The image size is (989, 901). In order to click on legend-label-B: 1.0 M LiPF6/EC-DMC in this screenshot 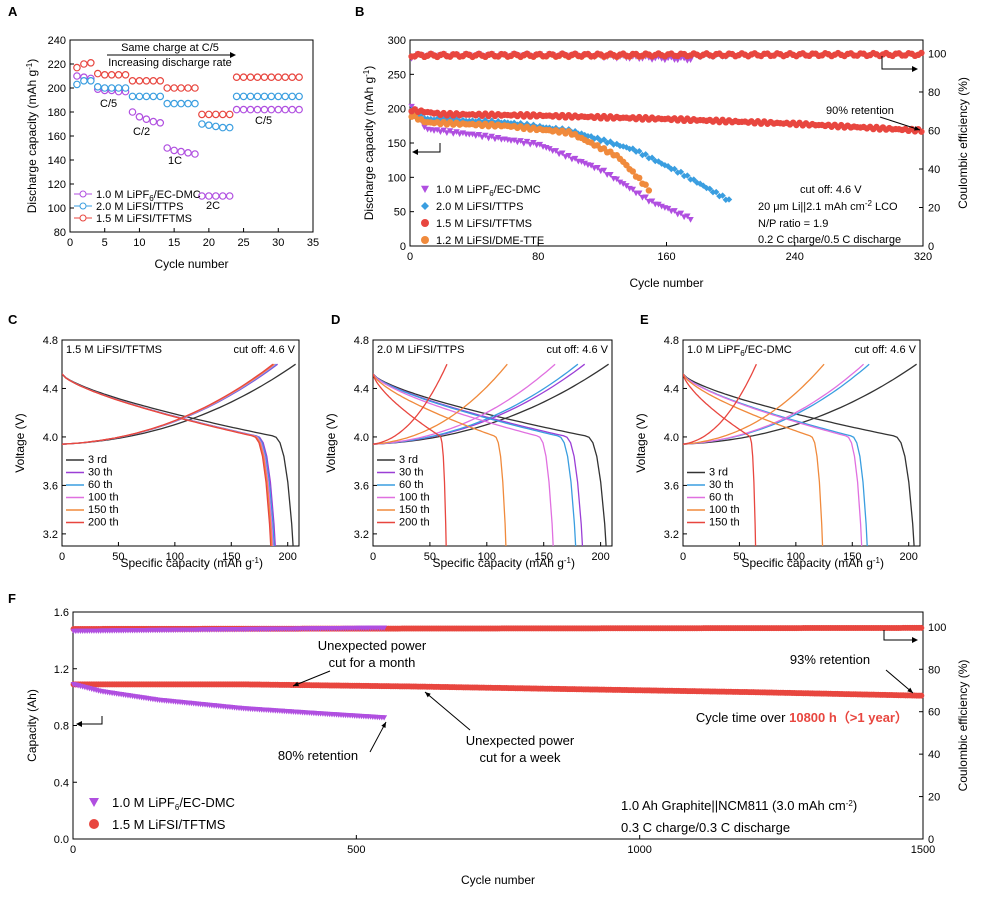, I will do `click(488, 191)`.